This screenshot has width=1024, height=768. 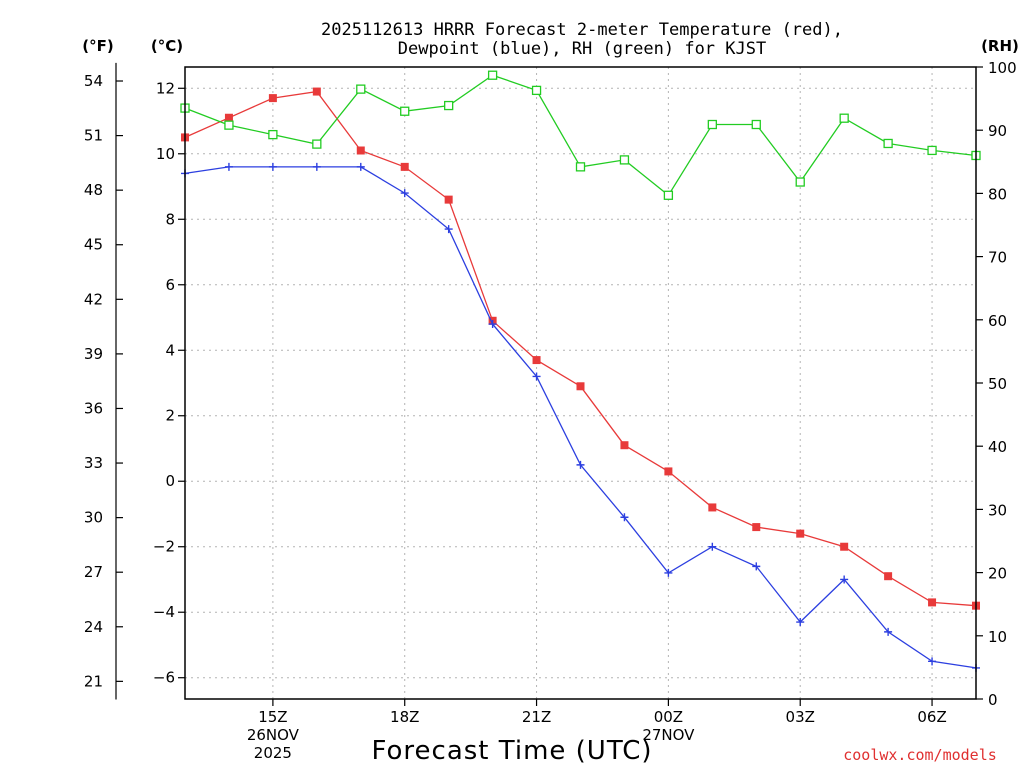 I want to click on fahrenheit-axis-unit: (°F), so click(x=97, y=46).